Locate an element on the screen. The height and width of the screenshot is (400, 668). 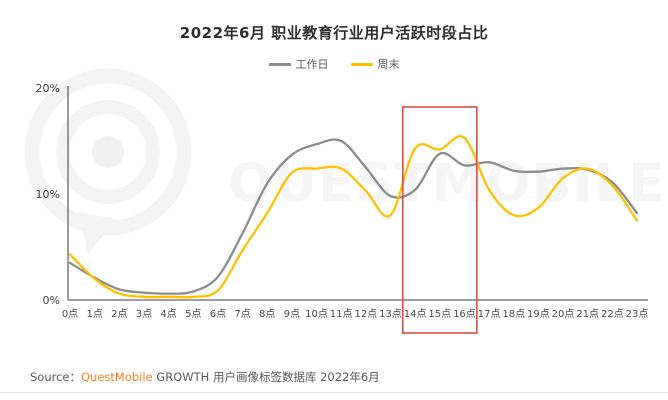
x-tick-label: 2点 is located at coordinates (119, 314).